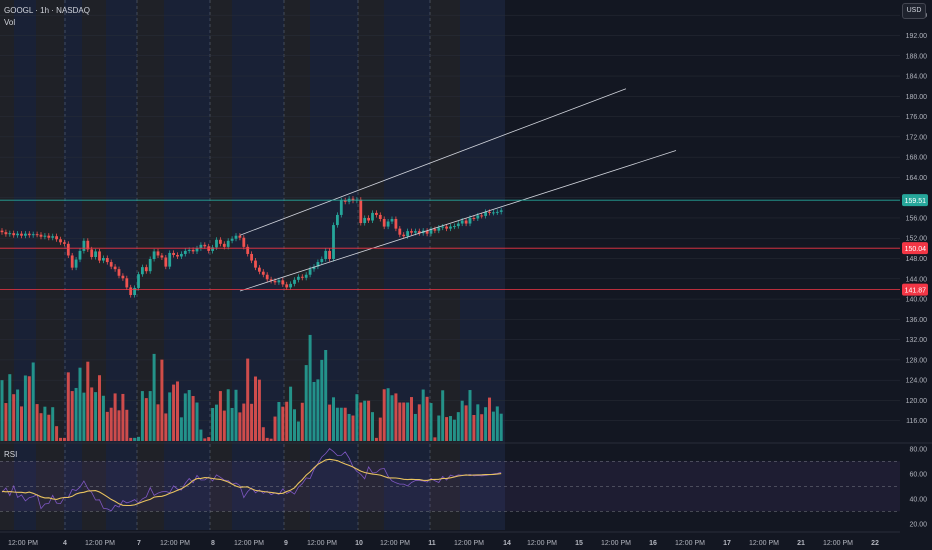 The width and height of the screenshot is (932, 550). I want to click on price-tick-label: 172.00, so click(917, 137).